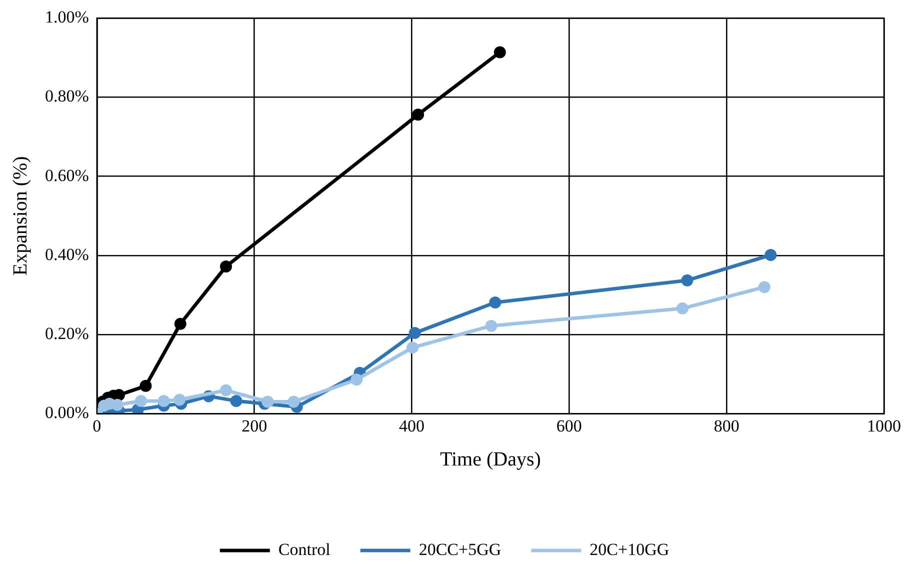  What do you see at coordinates (97, 426) in the screenshot?
I see `x-tick-label: 0` at bounding box center [97, 426].